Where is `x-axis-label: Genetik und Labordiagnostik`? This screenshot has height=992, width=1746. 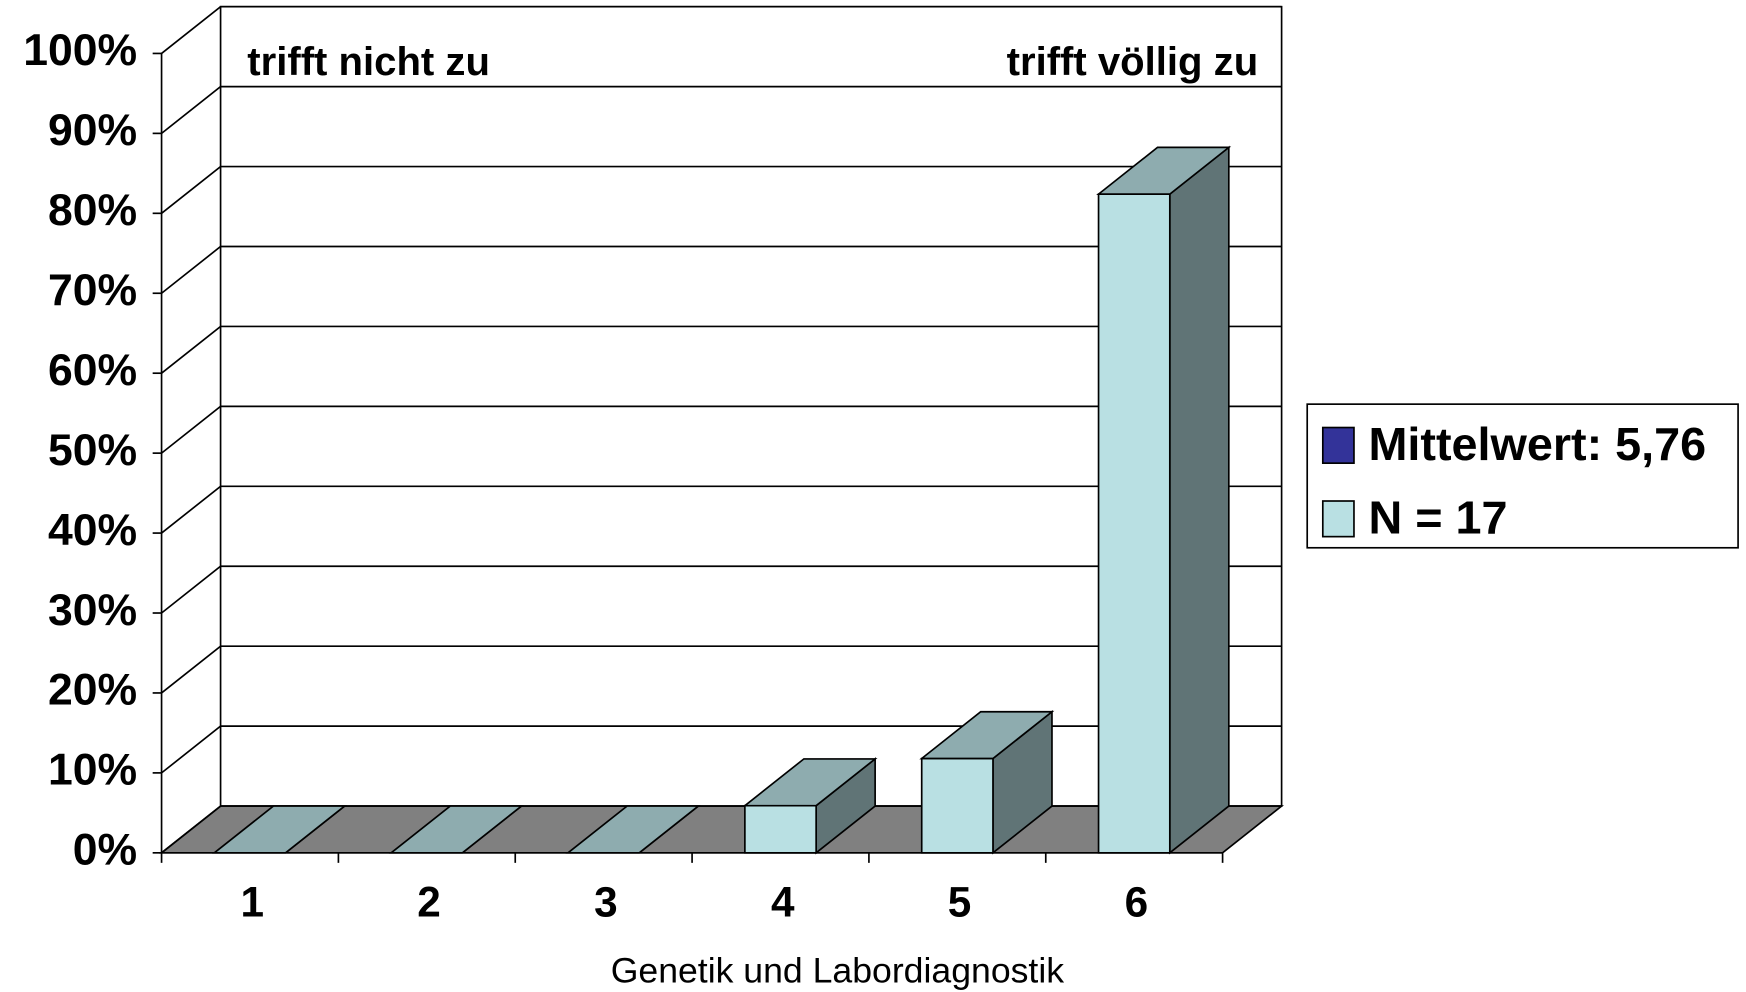 x-axis-label: Genetik und Labordiagnostik is located at coordinates (838, 970).